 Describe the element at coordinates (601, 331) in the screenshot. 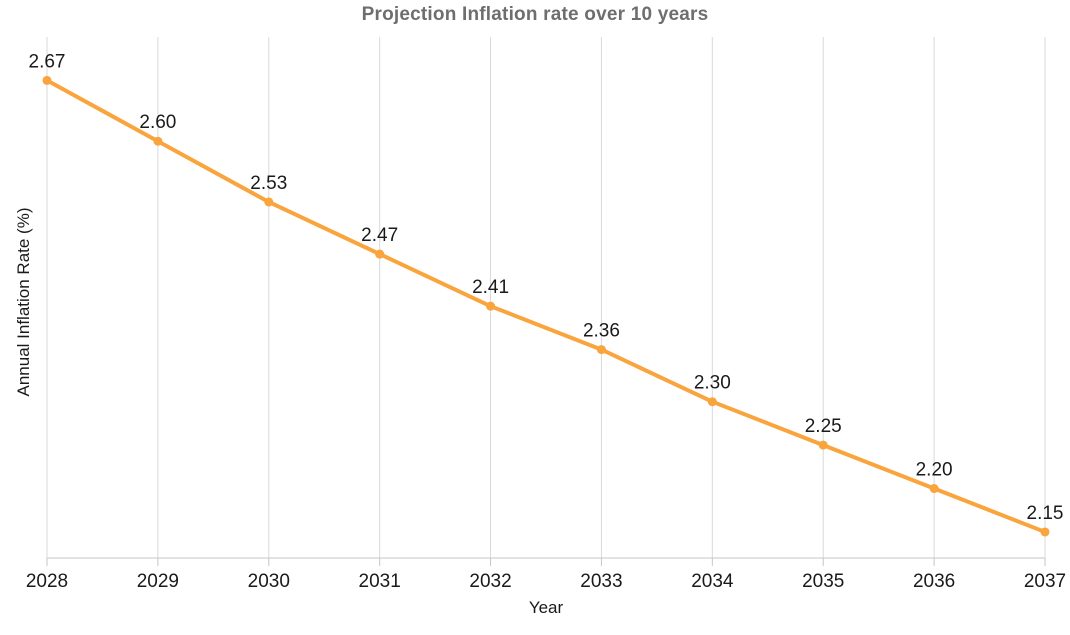

I see `data-point-label: 2.36` at that location.